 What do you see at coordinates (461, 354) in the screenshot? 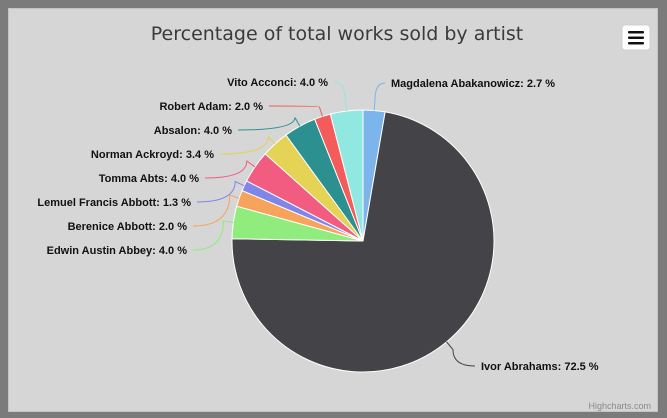
I see `connector-ivor-abrahams` at bounding box center [461, 354].